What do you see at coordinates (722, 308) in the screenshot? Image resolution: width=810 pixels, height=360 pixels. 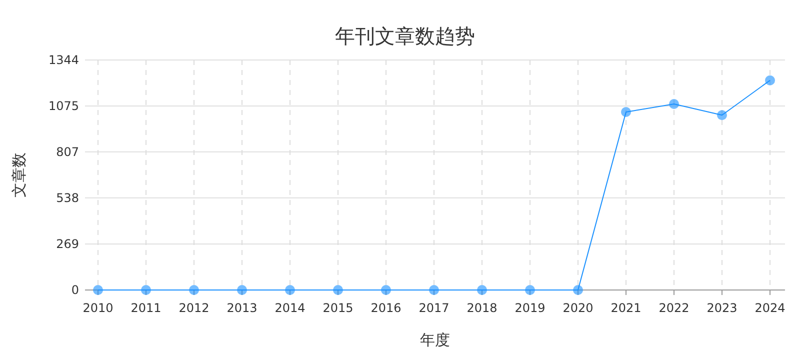 I see `x-tick-label: 2023` at bounding box center [722, 308].